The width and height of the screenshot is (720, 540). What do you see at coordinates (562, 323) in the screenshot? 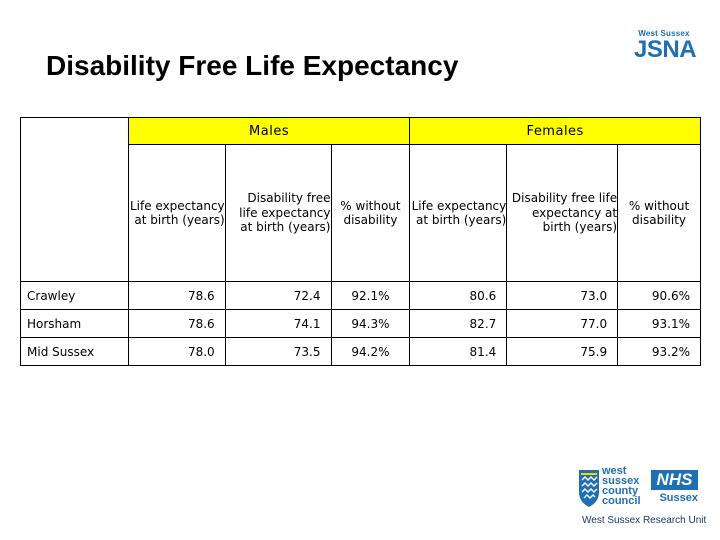
I see `female-dfle: 77.0` at bounding box center [562, 323].